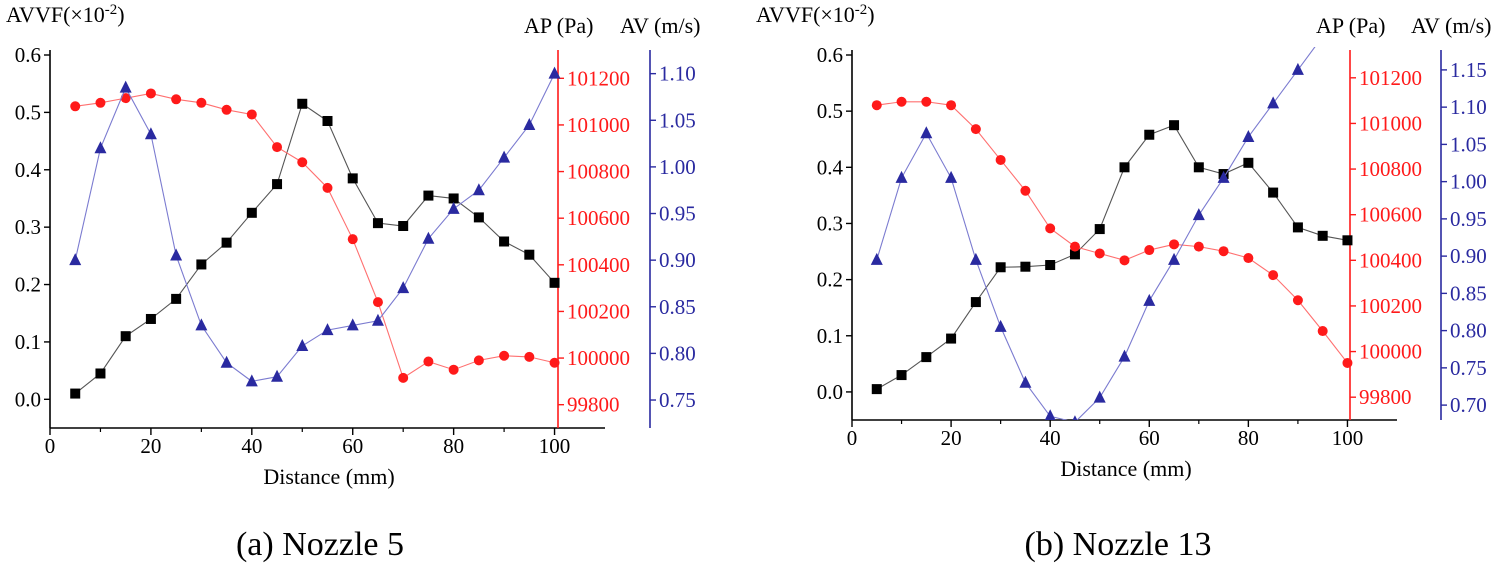  Describe the element at coordinates (598, 172) in the screenshot. I see `ap-y-tick-label: 100800` at that location.